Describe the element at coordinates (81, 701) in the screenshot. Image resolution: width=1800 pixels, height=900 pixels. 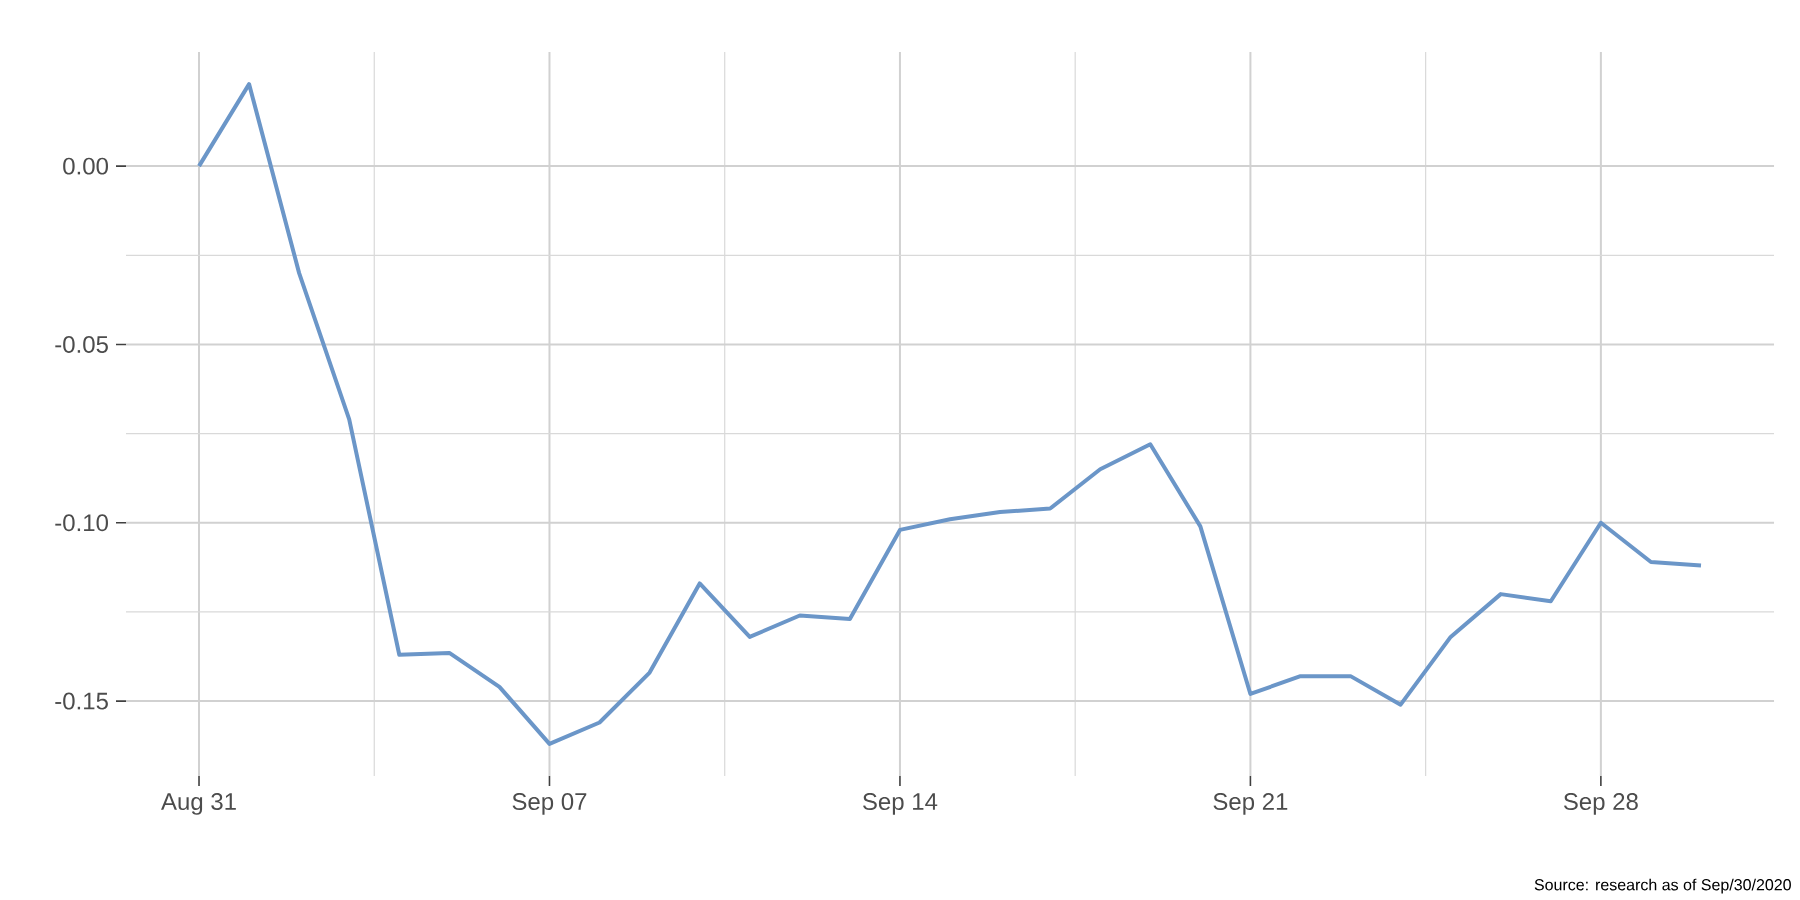
I see `y-tick-label: -0.15` at that location.